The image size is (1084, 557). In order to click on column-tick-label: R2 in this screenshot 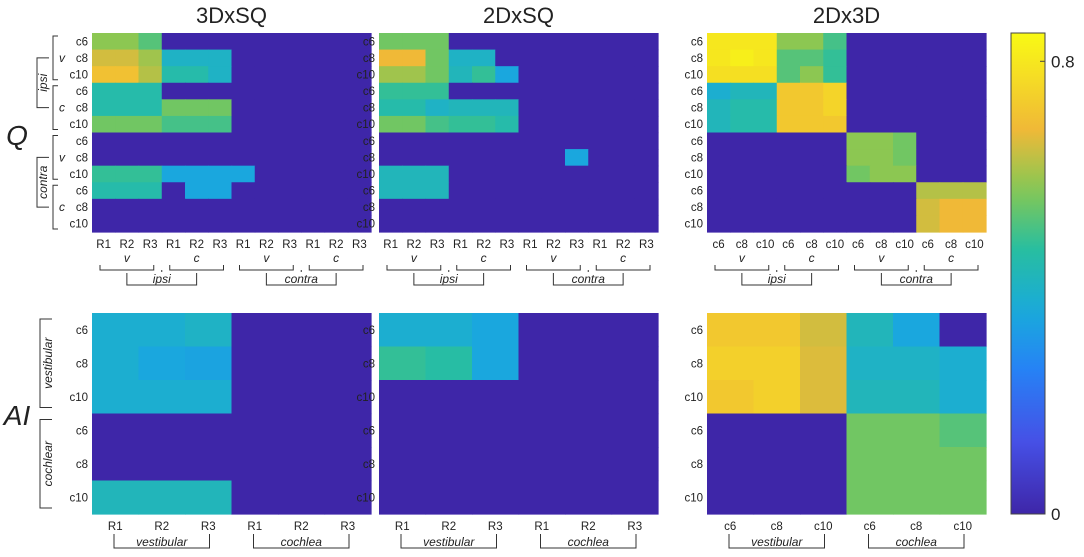, I will do `click(448, 527)`.